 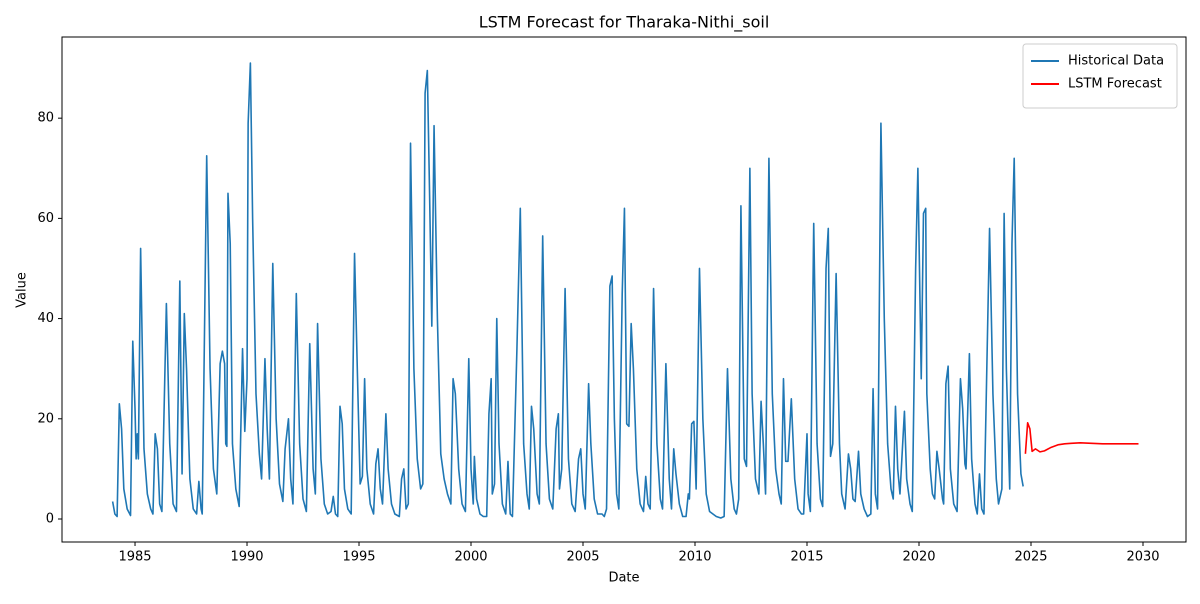 What do you see at coordinates (918, 557) in the screenshot?
I see `x-tick-label: 2020` at bounding box center [918, 557].